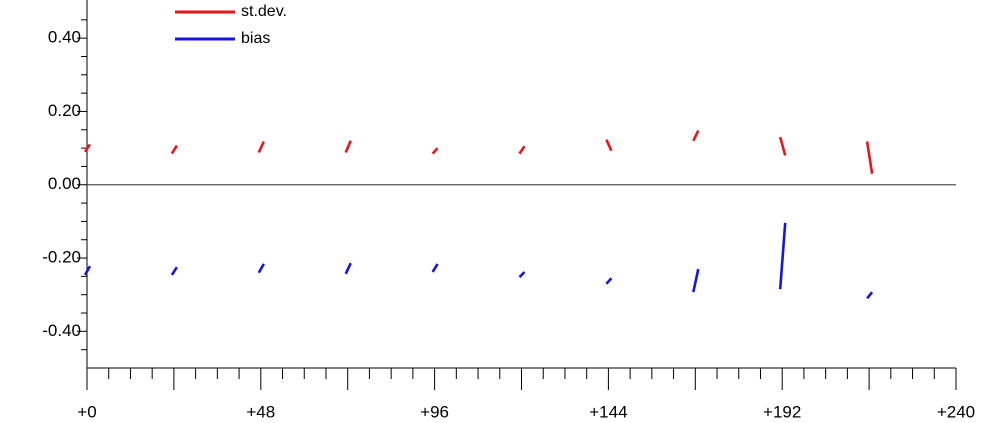 This screenshot has height=423, width=982. What do you see at coordinates (61, 257) in the screenshot?
I see `y-tick-label: -0.20` at bounding box center [61, 257].